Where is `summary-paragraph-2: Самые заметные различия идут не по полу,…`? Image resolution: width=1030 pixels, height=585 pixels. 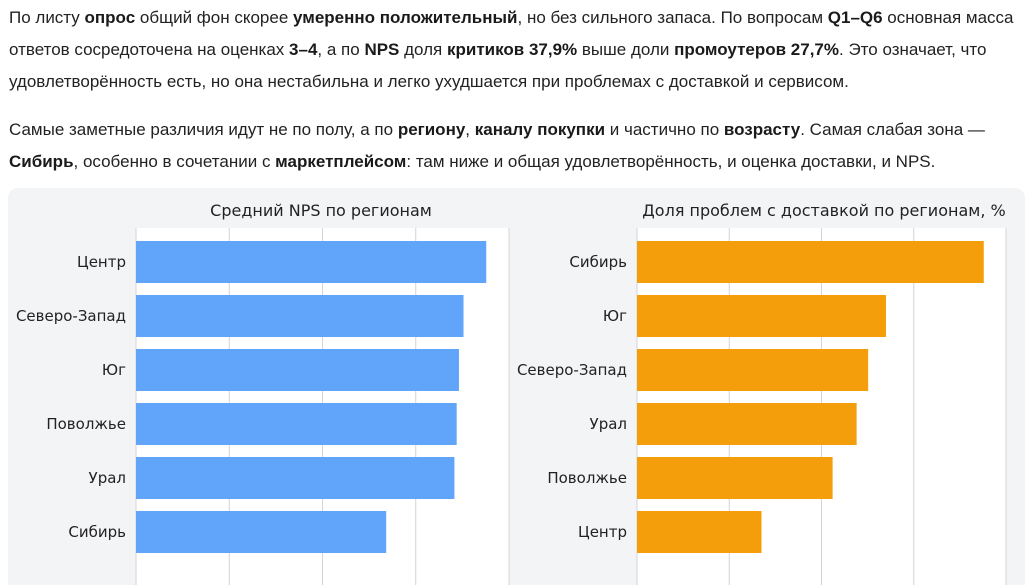
summary-paragraph-2: Самые заметные различия идут не по полу,… is located at coordinates (516, 146).